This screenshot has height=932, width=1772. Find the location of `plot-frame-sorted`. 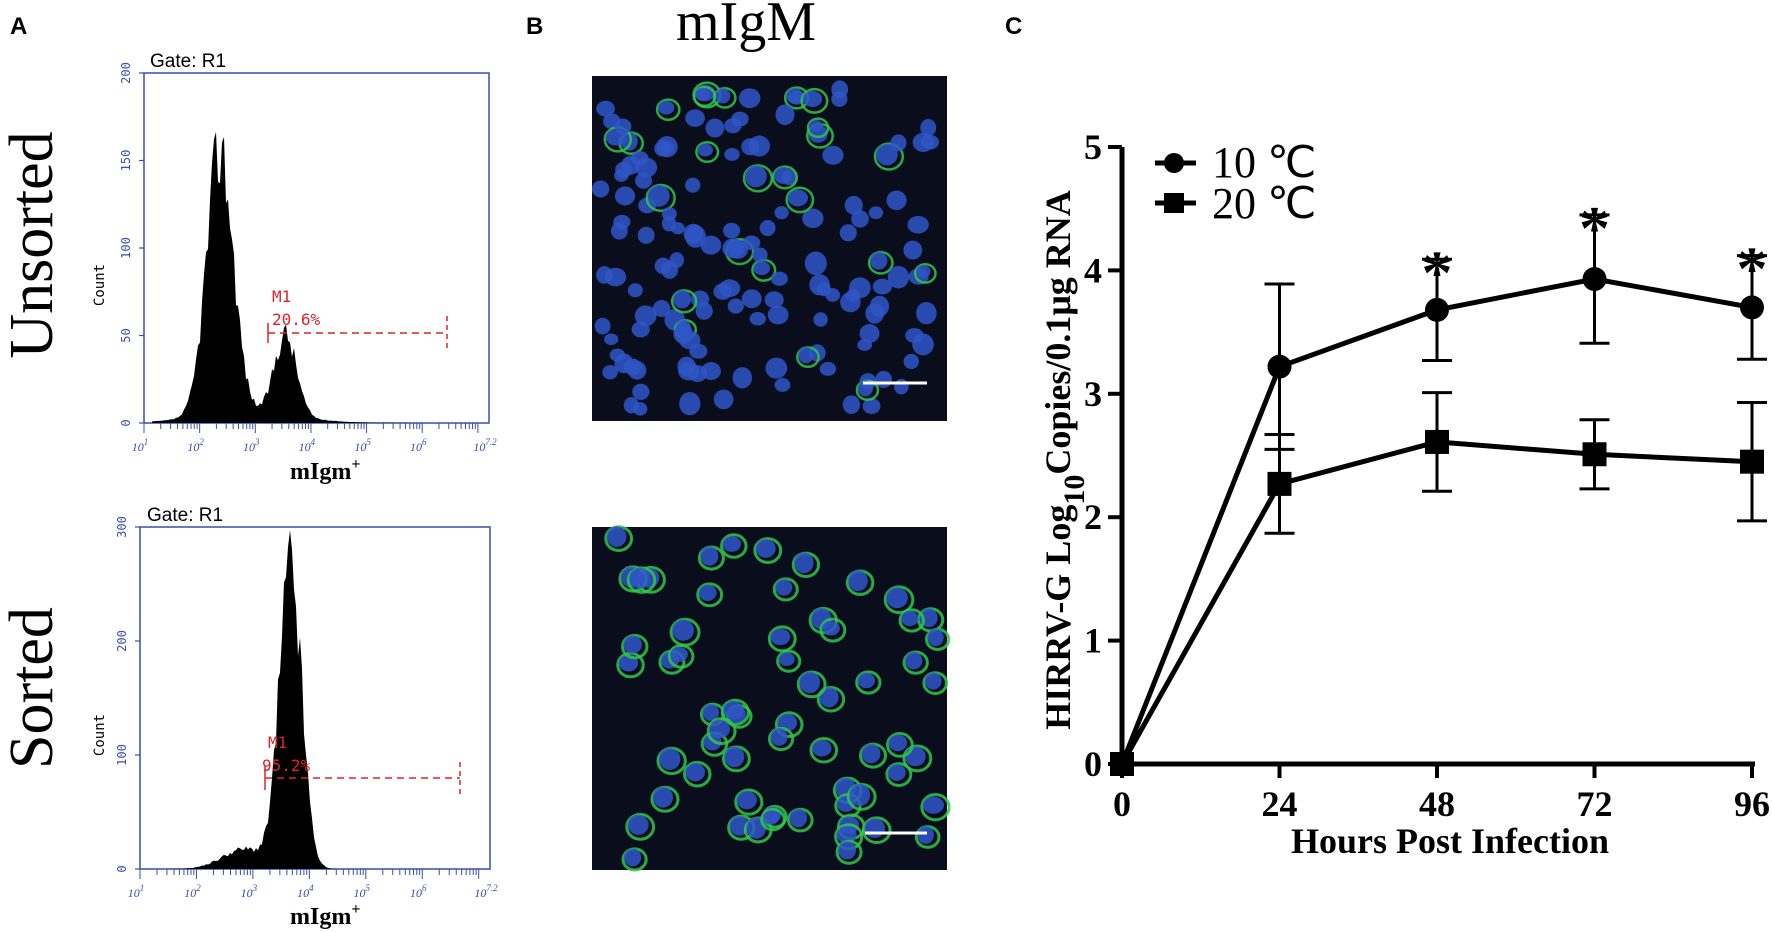

plot-frame-sorted is located at coordinates (315, 698).